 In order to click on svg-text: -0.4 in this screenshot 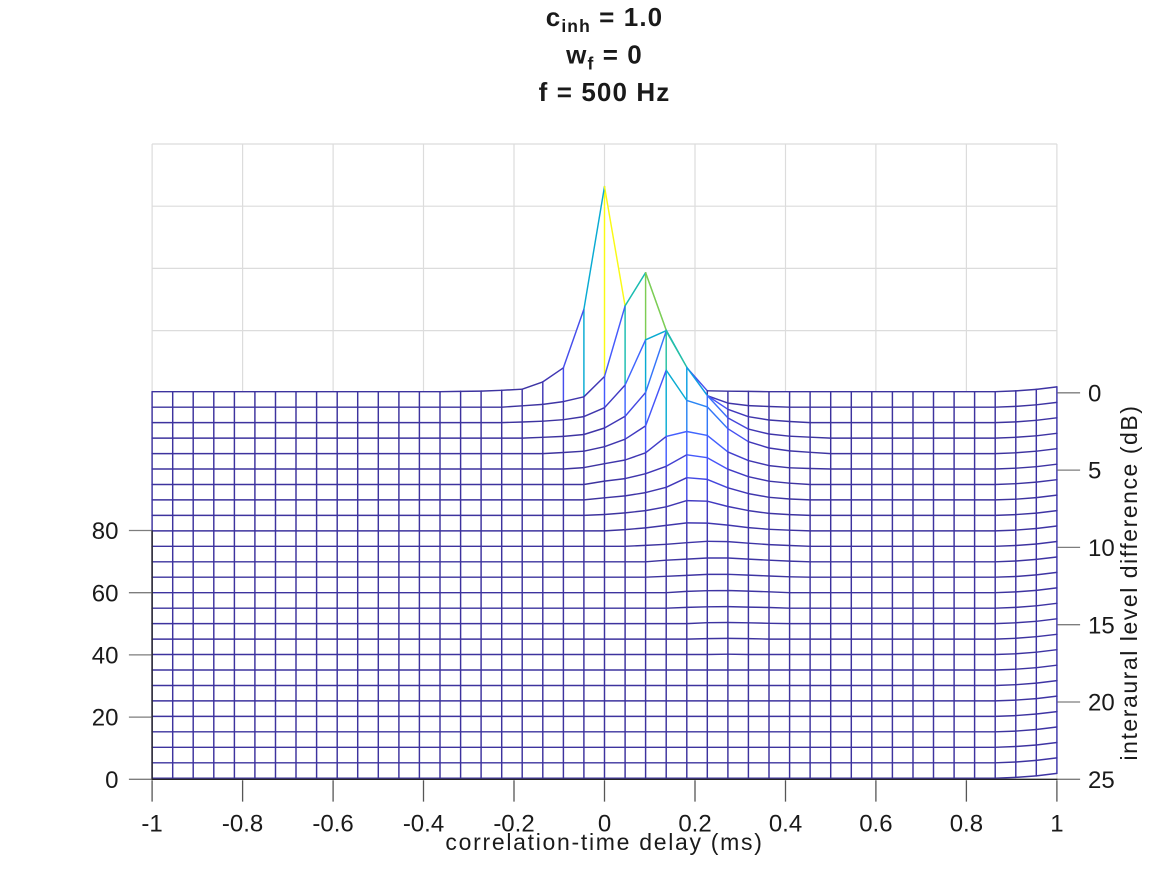, I will do `click(423, 824)`.